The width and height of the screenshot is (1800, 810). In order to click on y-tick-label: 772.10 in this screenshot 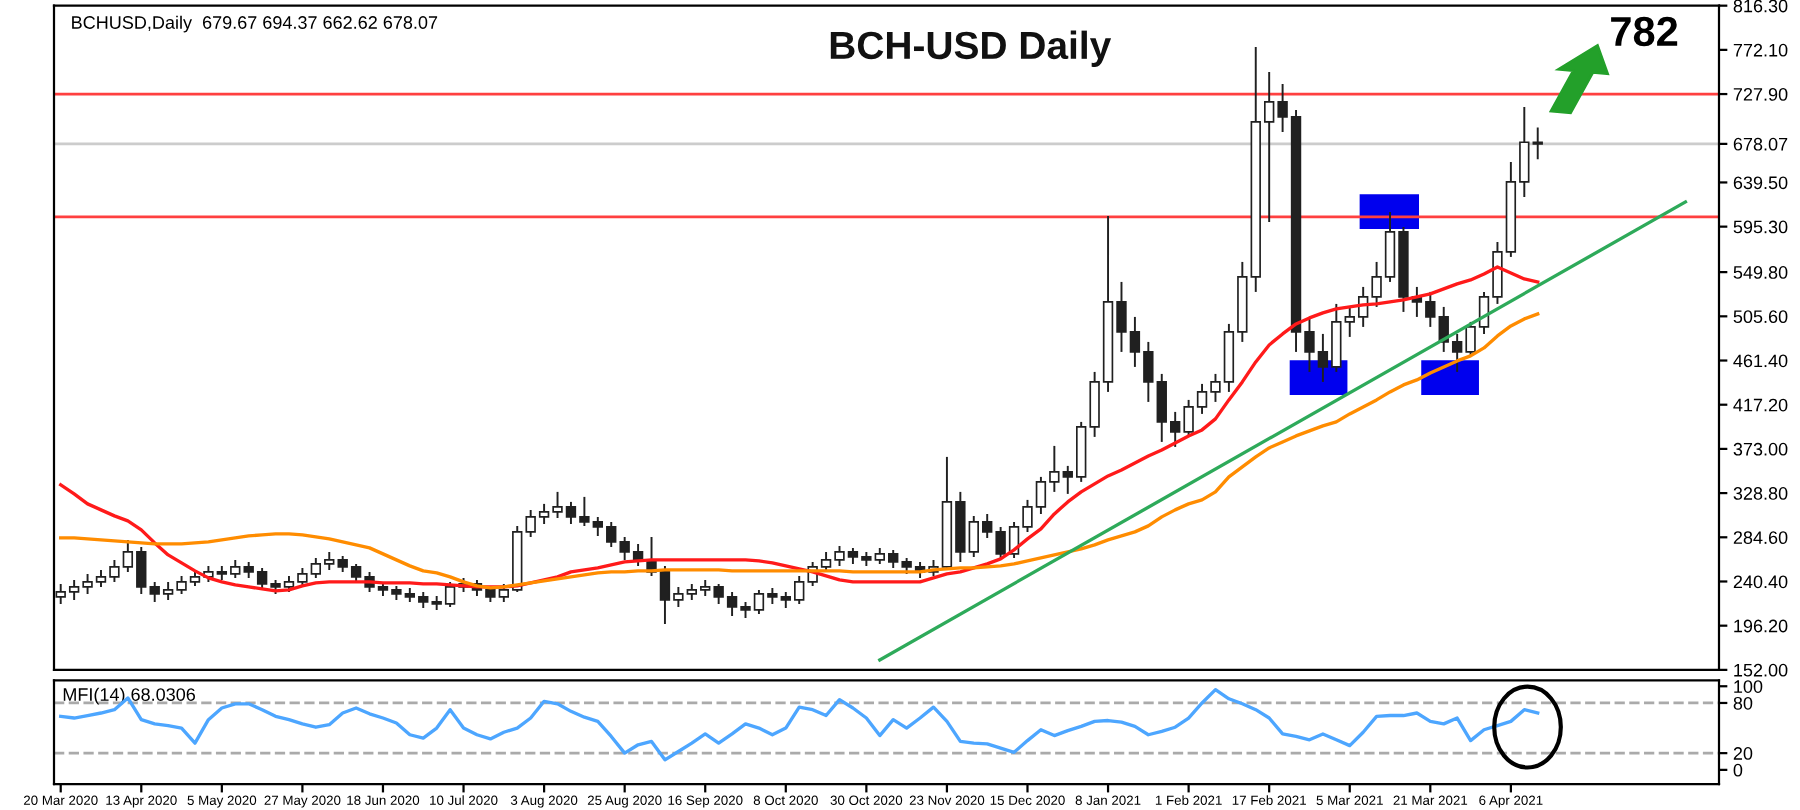, I will do `click(1760, 50)`.